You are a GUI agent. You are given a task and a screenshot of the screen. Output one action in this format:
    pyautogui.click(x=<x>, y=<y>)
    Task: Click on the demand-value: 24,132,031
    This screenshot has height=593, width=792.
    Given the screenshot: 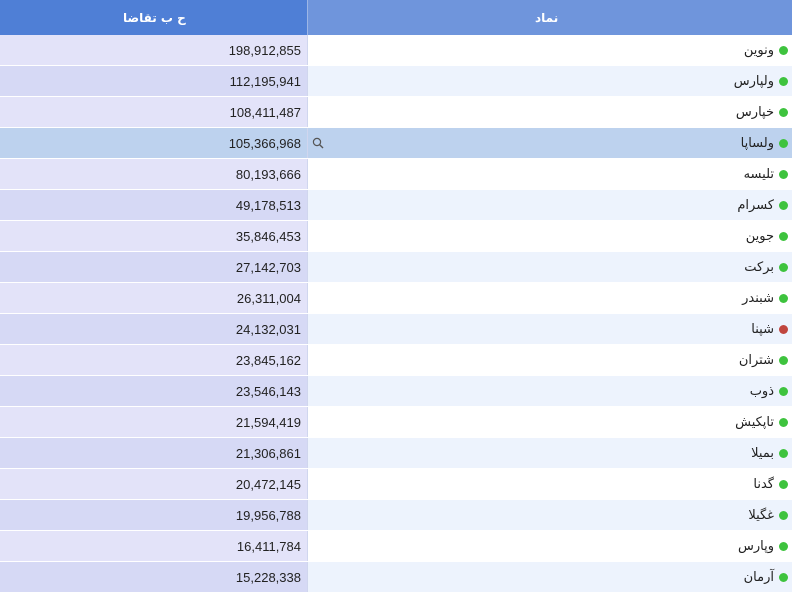 What is the action you would take?
    pyautogui.click(x=268, y=329)
    